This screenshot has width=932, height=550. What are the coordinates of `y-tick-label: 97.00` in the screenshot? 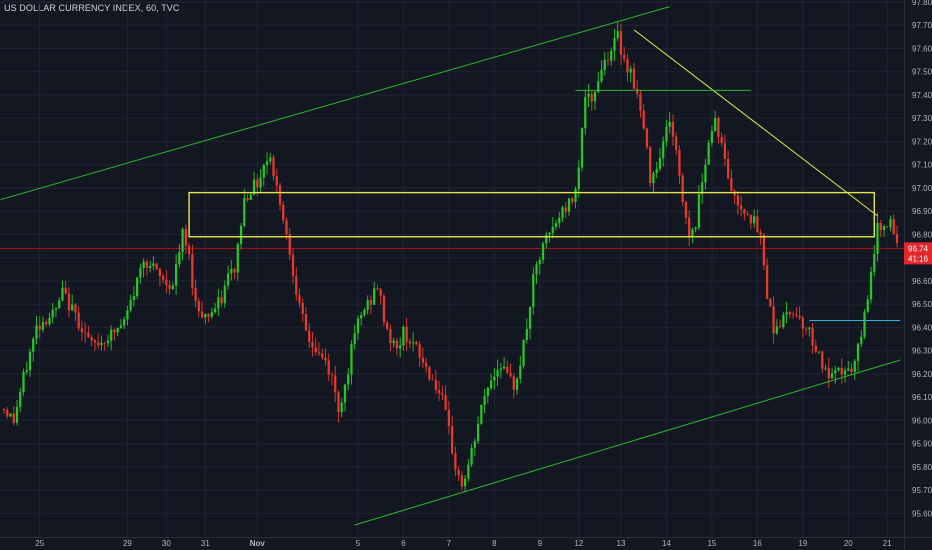 It's located at (922, 188).